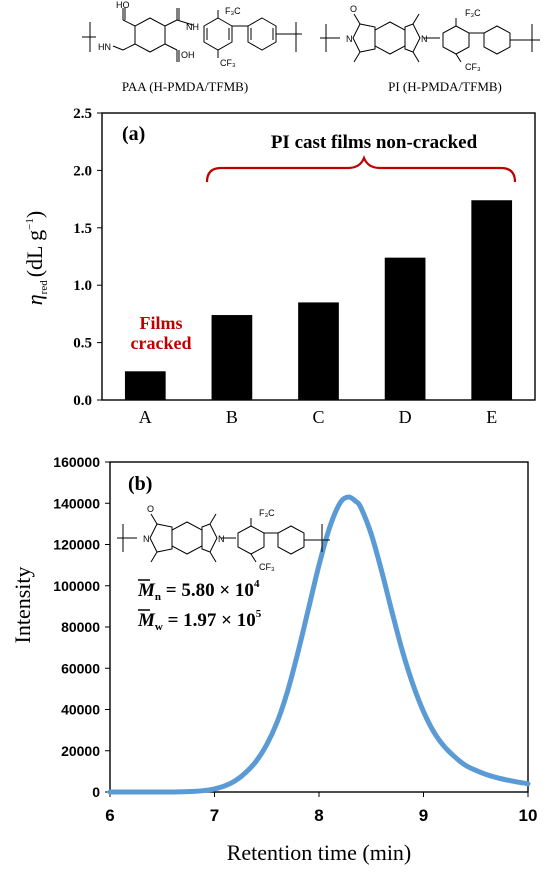 This screenshot has height=872, width=550. What do you see at coordinates (349, 39) in the screenshot?
I see `pi-n-left: N` at bounding box center [349, 39].